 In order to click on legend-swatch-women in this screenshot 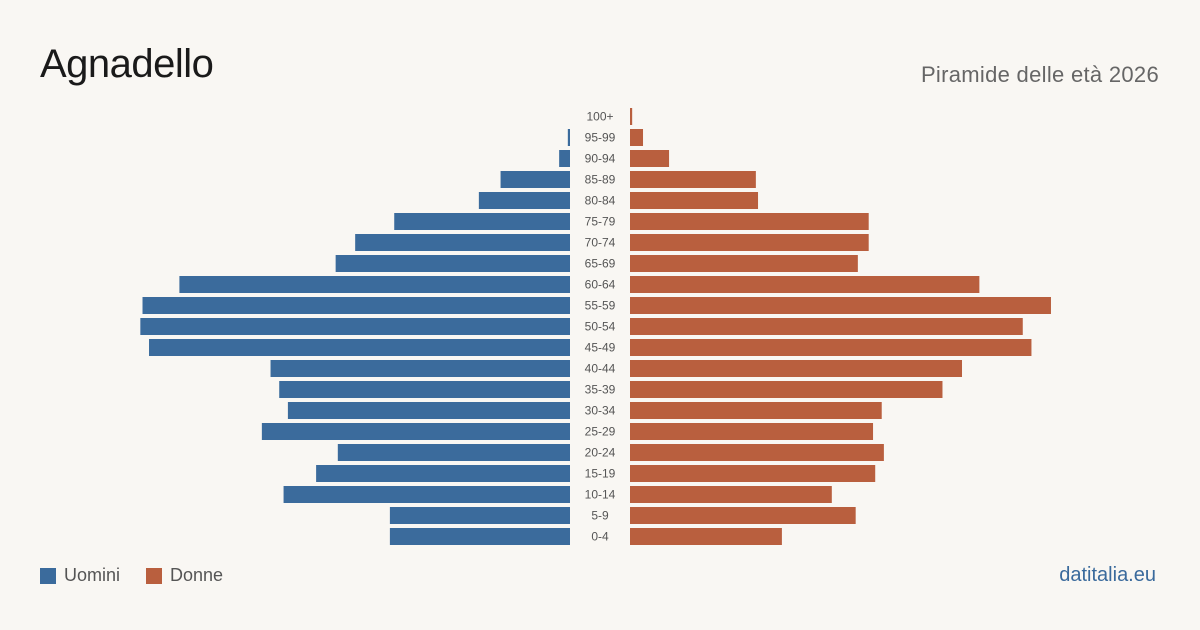, I will do `click(154, 575)`.